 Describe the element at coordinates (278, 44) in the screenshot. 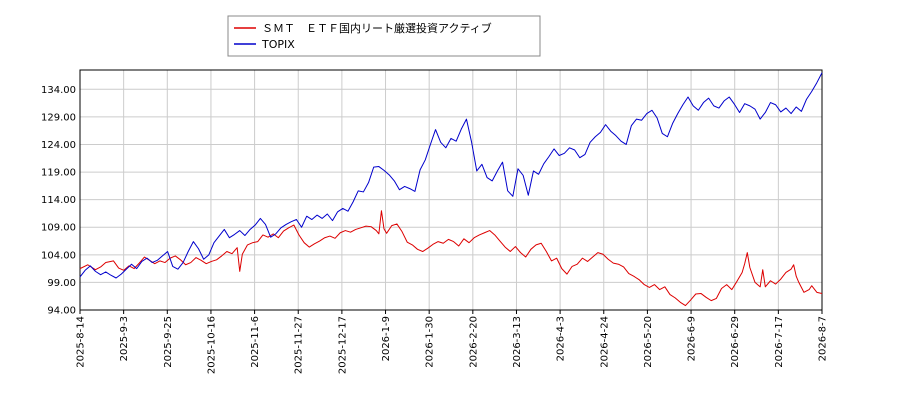

I see `legend-label-series2: TOPIX` at that location.